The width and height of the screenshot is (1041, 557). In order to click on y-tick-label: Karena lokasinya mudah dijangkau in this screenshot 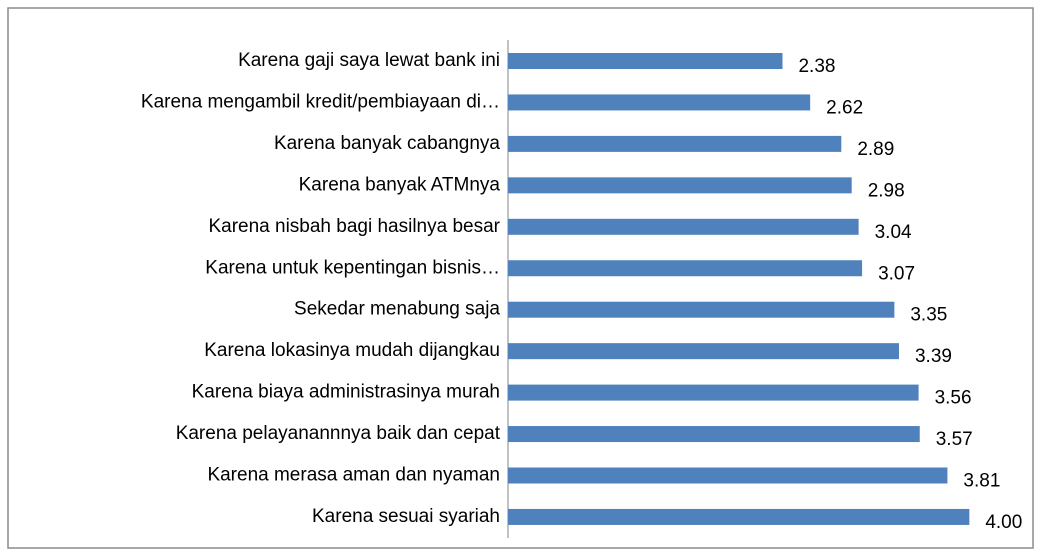, I will do `click(352, 350)`.